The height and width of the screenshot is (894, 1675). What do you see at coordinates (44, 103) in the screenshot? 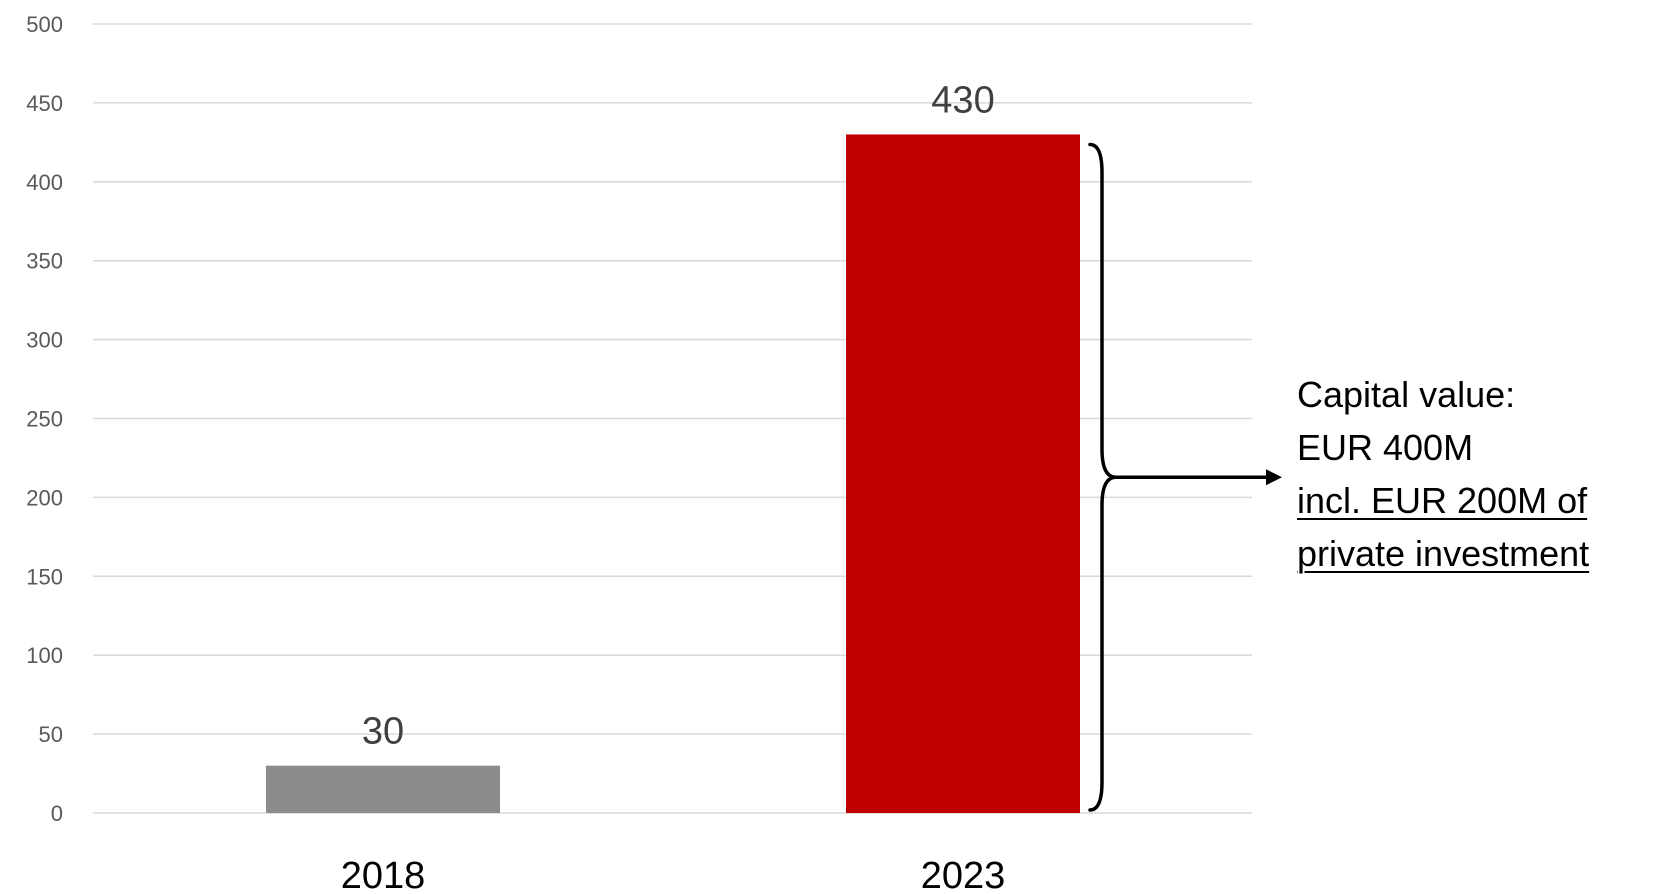
I see `y-tick-label-450: 450` at bounding box center [44, 103].